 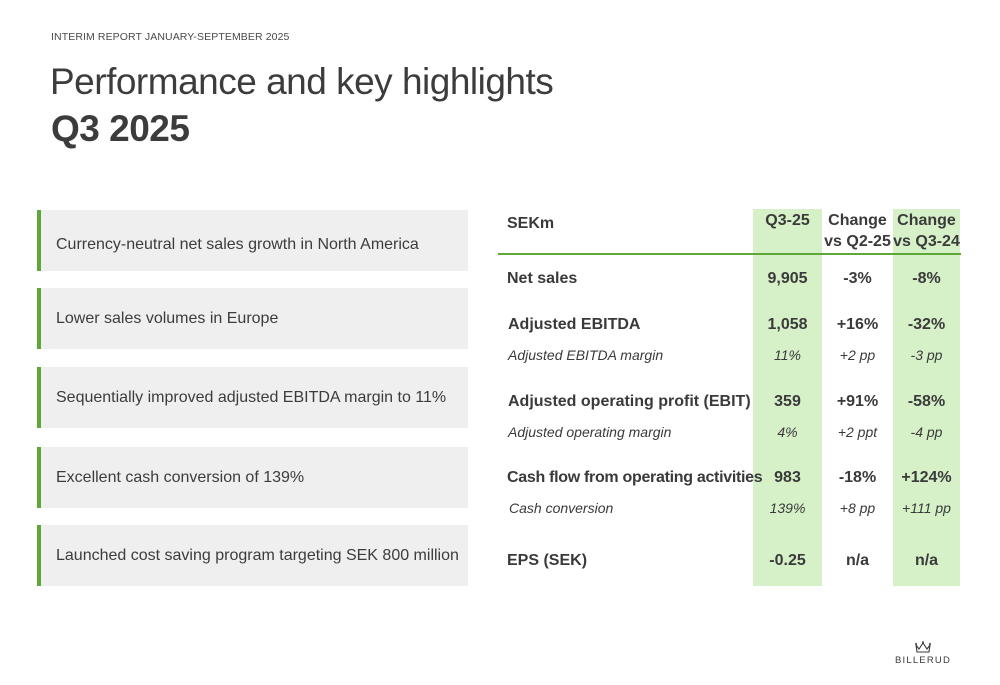 I want to click on row-vs-q2-value: +8 pp, so click(x=857, y=508).